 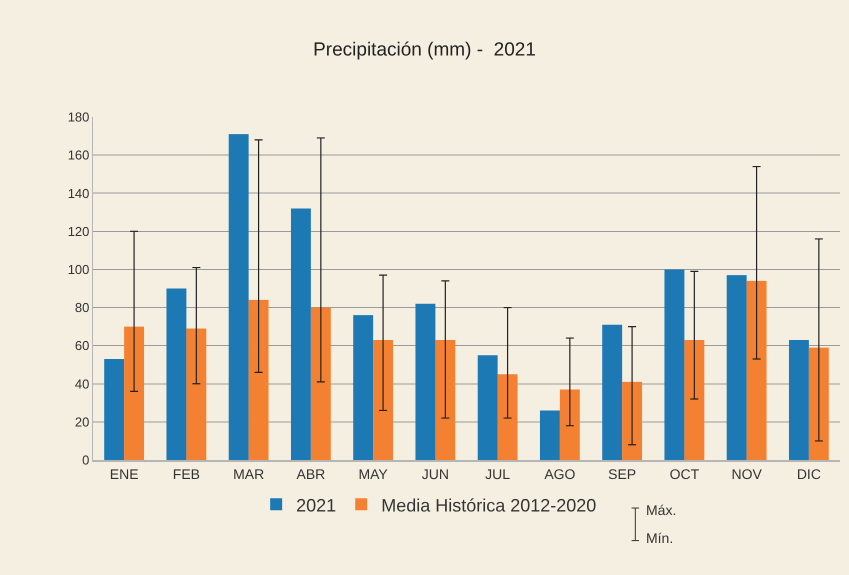 What do you see at coordinates (82, 384) in the screenshot?
I see `y-tick-label: 40` at bounding box center [82, 384].